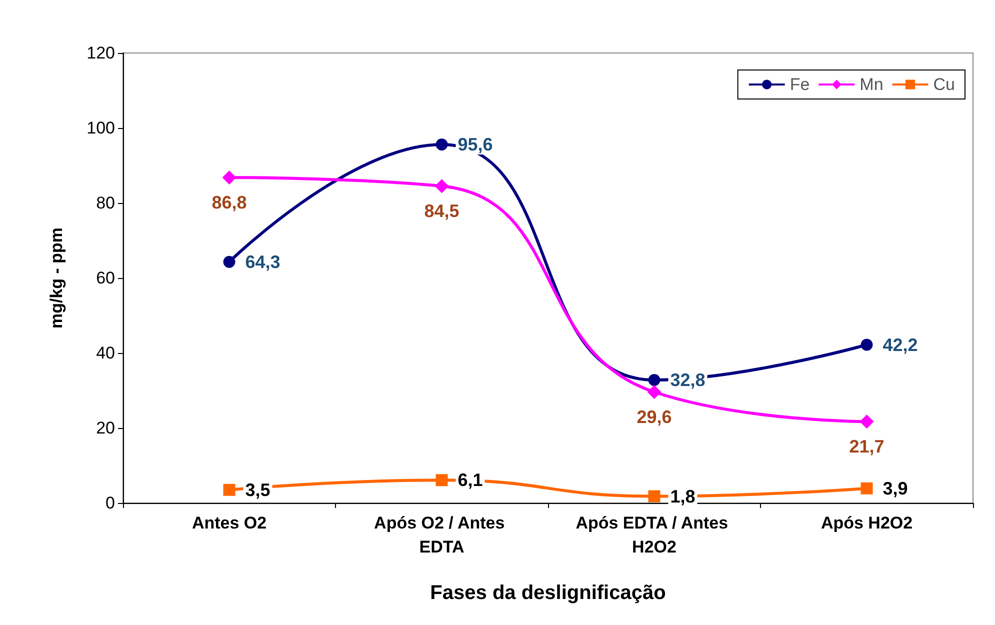  What do you see at coordinates (475, 144) in the screenshot?
I see `data-label: 95,6` at bounding box center [475, 144].